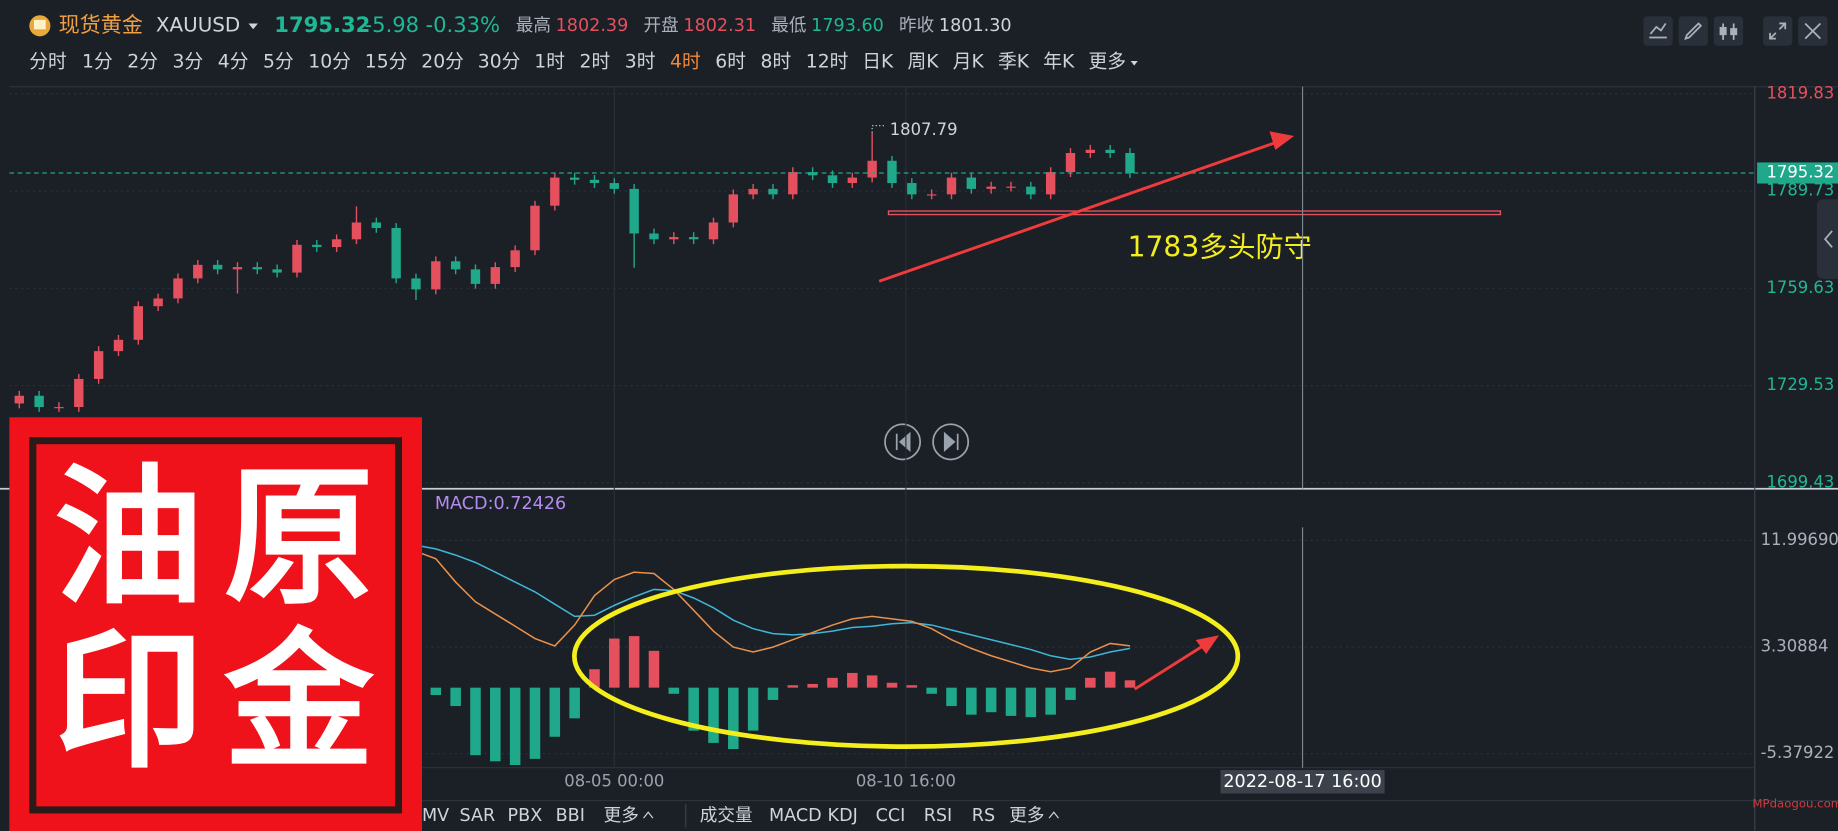 The image size is (1838, 831). What do you see at coordinates (788, 26) in the screenshot?
I see `stat-label: 最低` at bounding box center [788, 26].